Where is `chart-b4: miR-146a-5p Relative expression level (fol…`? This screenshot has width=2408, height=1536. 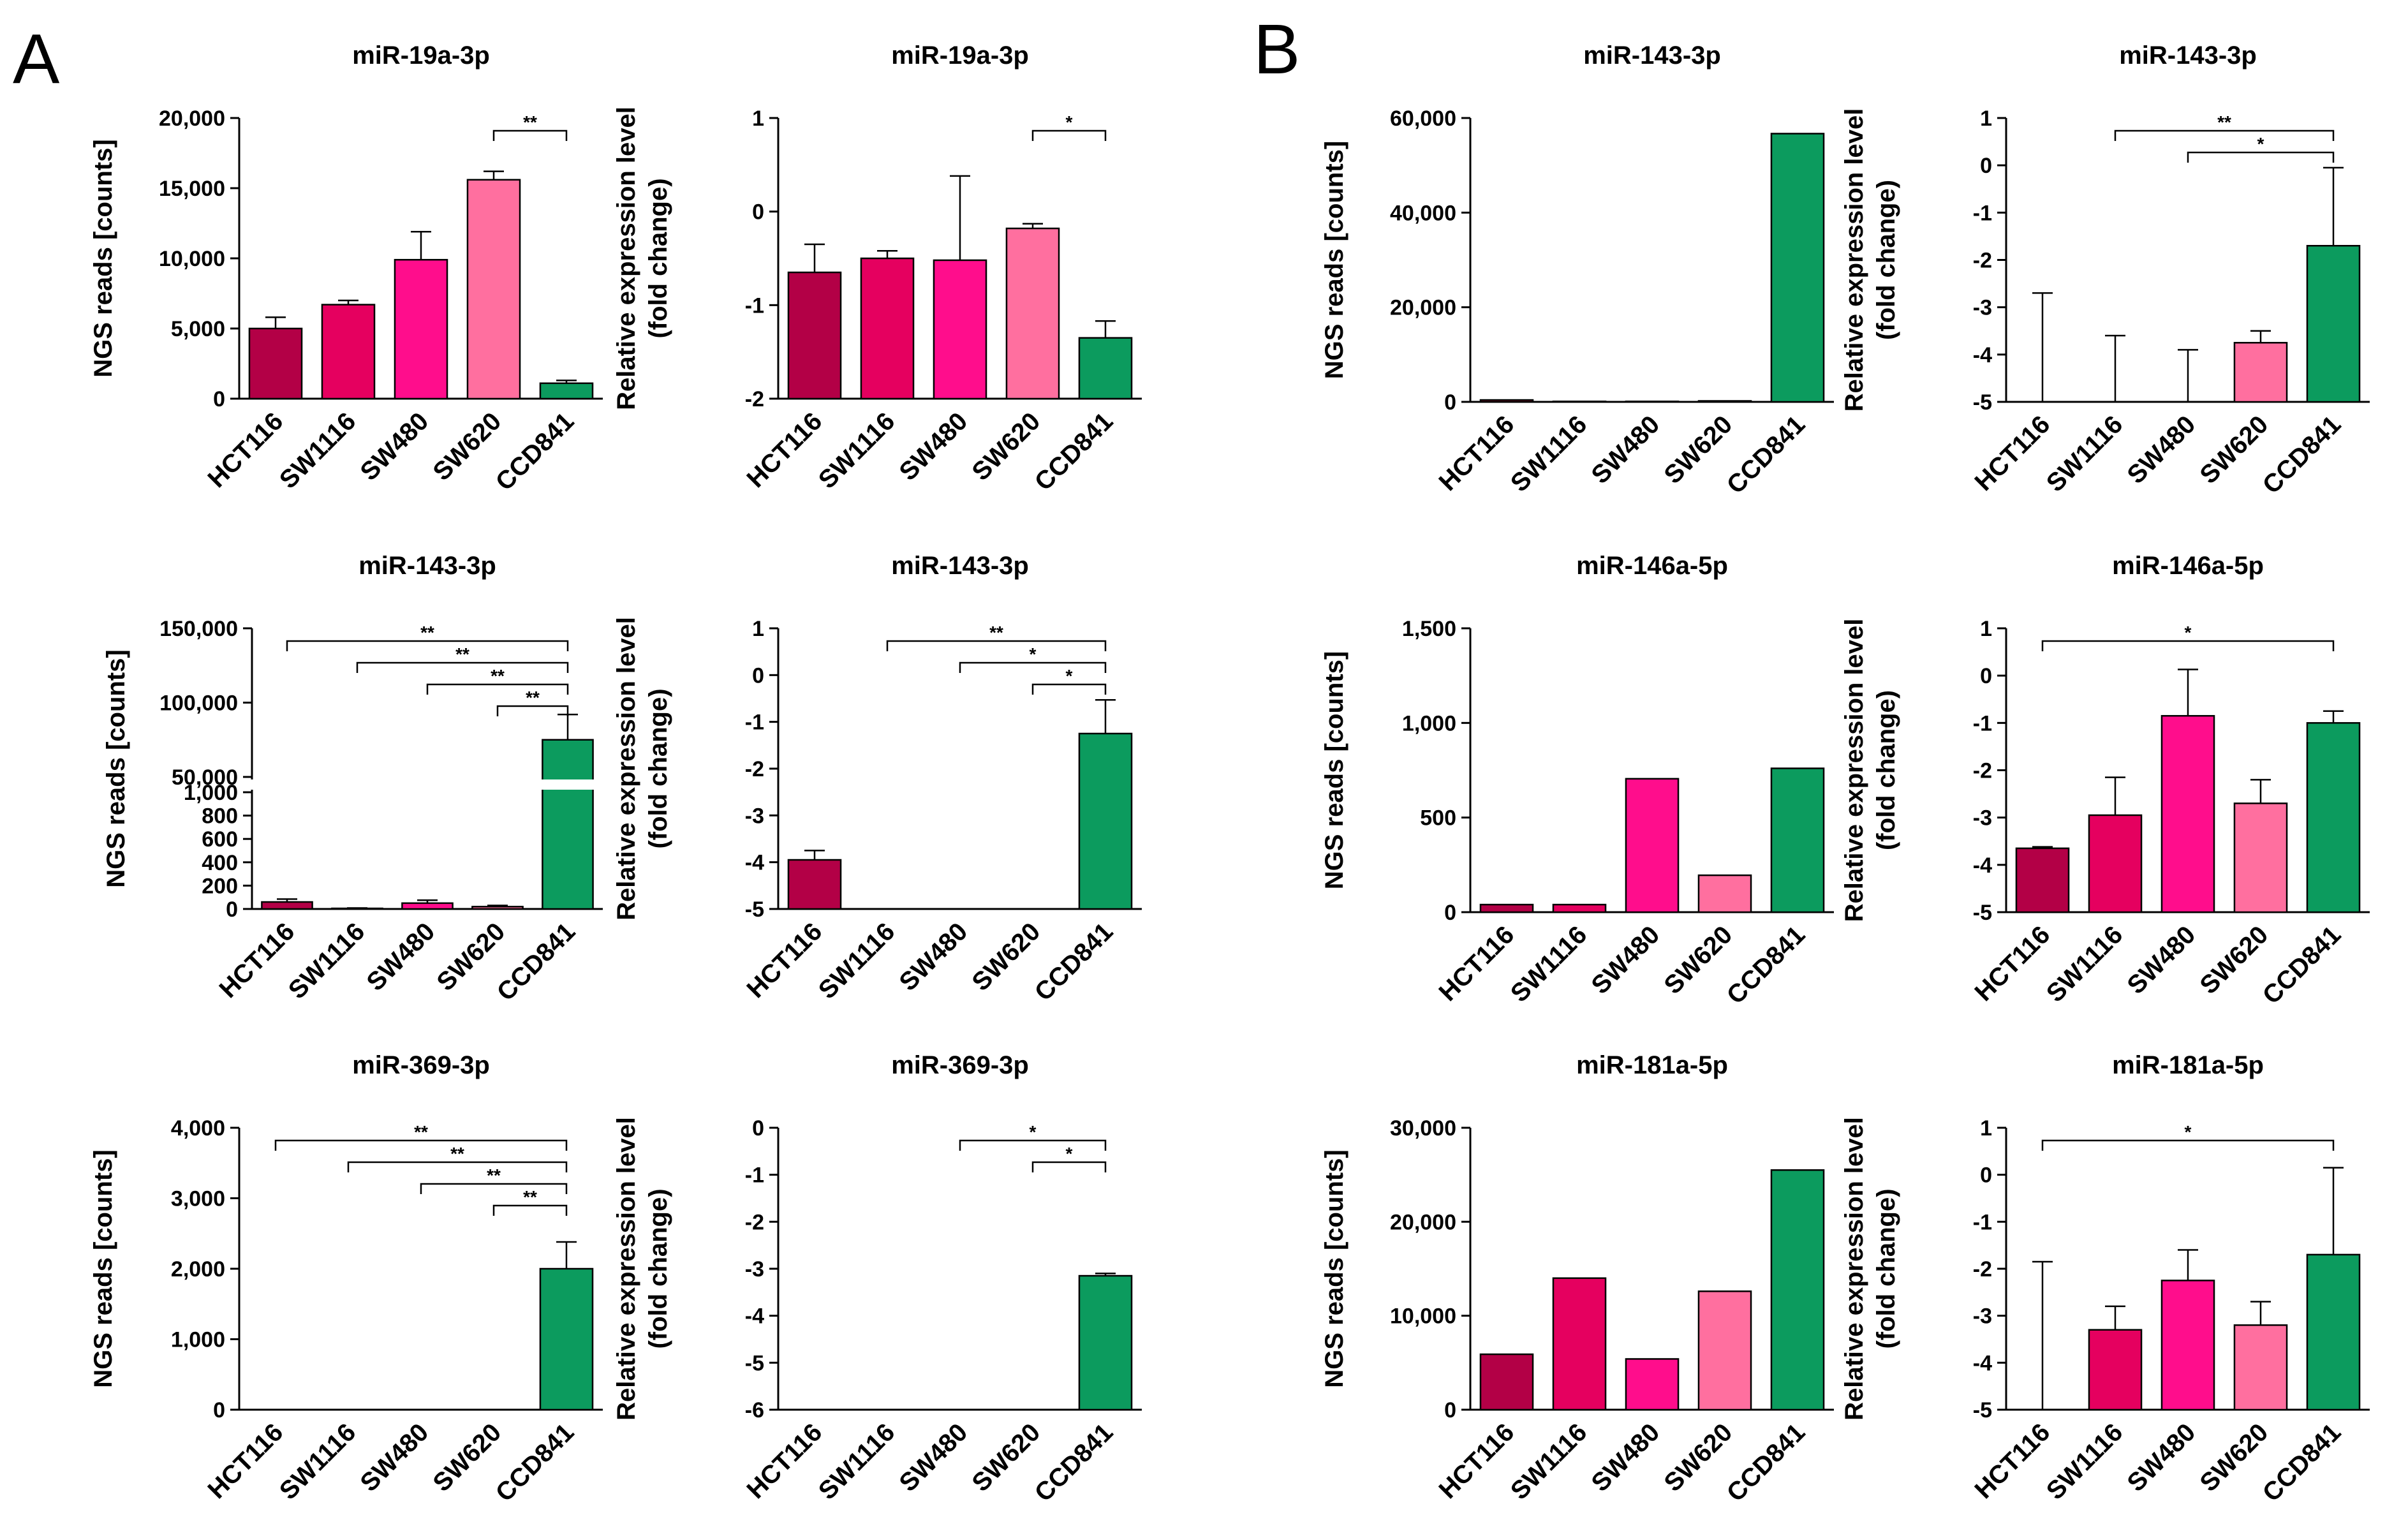
chart-b4: miR-146a-5p Relative expression level (fol… is located at coordinates (2105, 781).